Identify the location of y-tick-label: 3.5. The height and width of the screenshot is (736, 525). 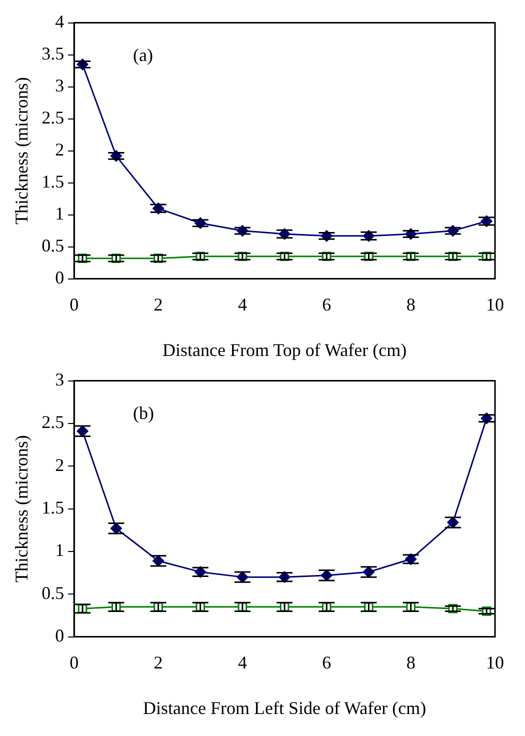
(53, 54).